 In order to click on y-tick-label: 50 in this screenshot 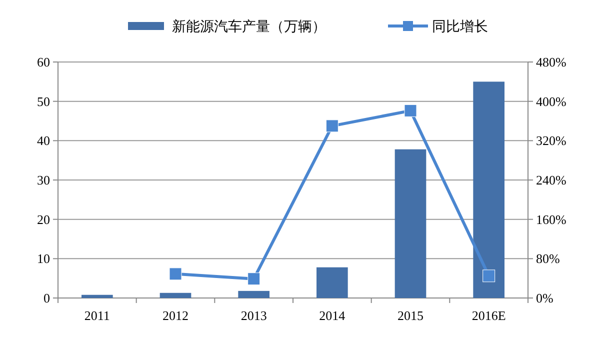, I will do `click(43, 101)`.